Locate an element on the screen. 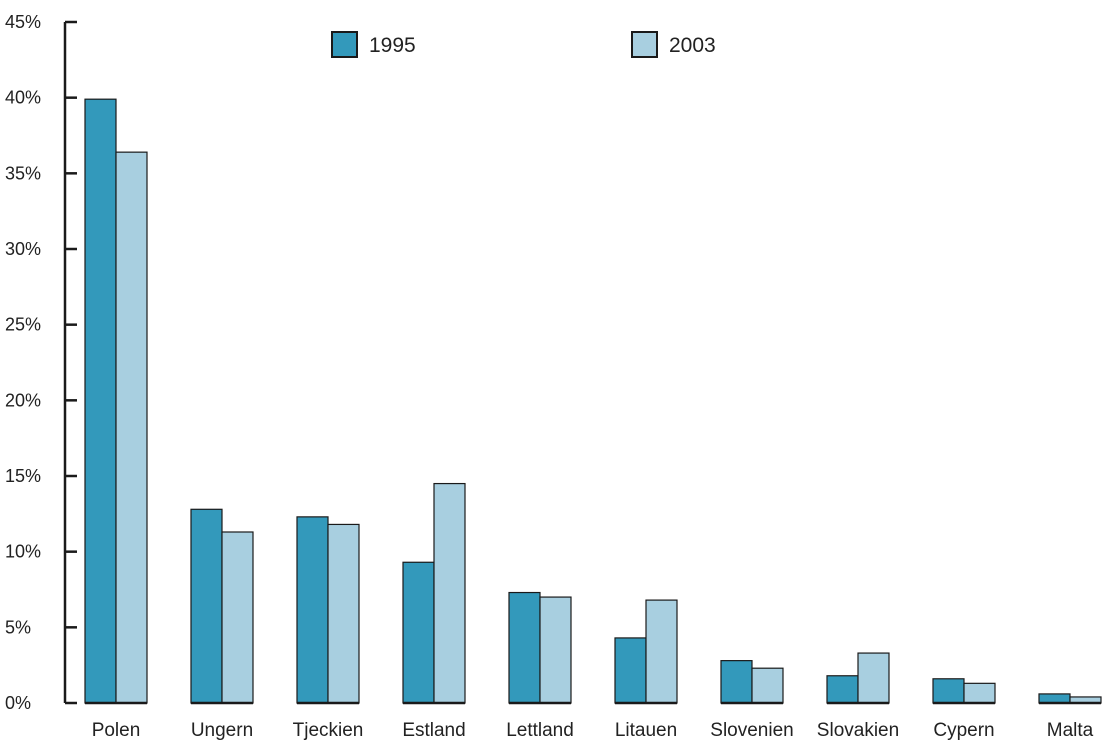 The image size is (1107, 742). y-tick-label: 10% is located at coordinates (23, 552).